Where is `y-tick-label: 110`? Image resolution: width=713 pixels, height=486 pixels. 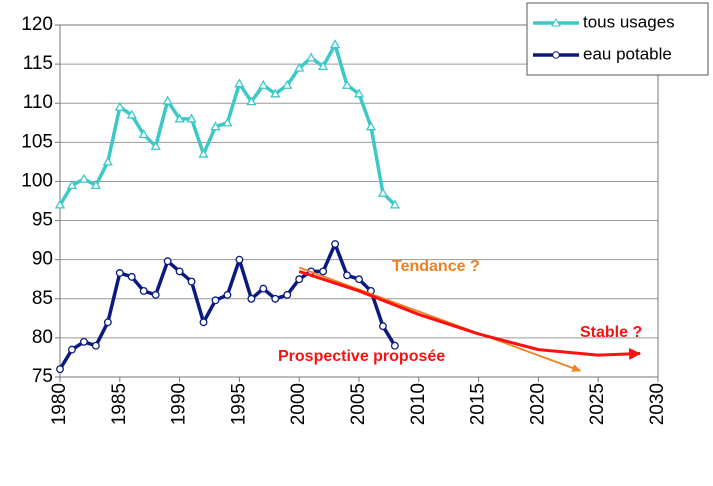 y-tick-label: 110 is located at coordinates (38, 102).